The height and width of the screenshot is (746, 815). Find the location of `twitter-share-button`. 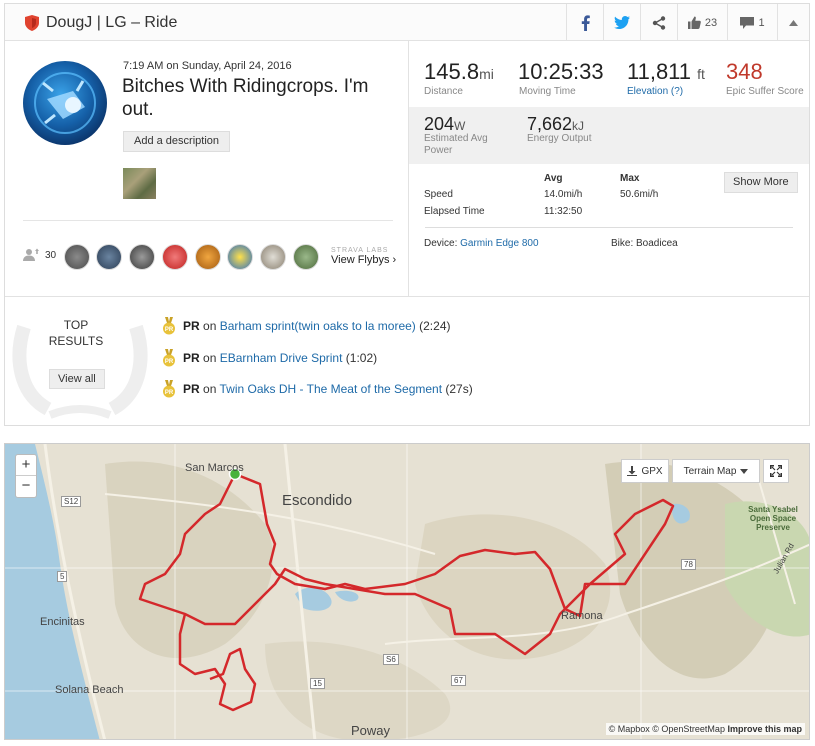

twitter-share-button is located at coordinates (621, 22).